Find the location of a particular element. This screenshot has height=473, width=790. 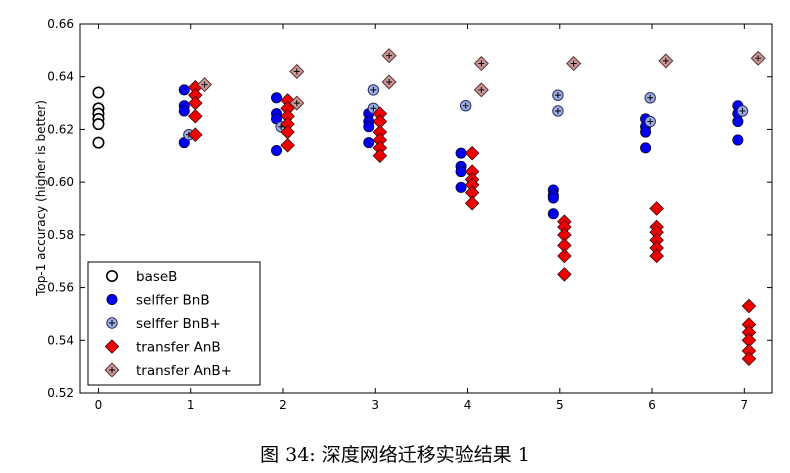

y-tick-label: 0.52 is located at coordinates (60, 393).